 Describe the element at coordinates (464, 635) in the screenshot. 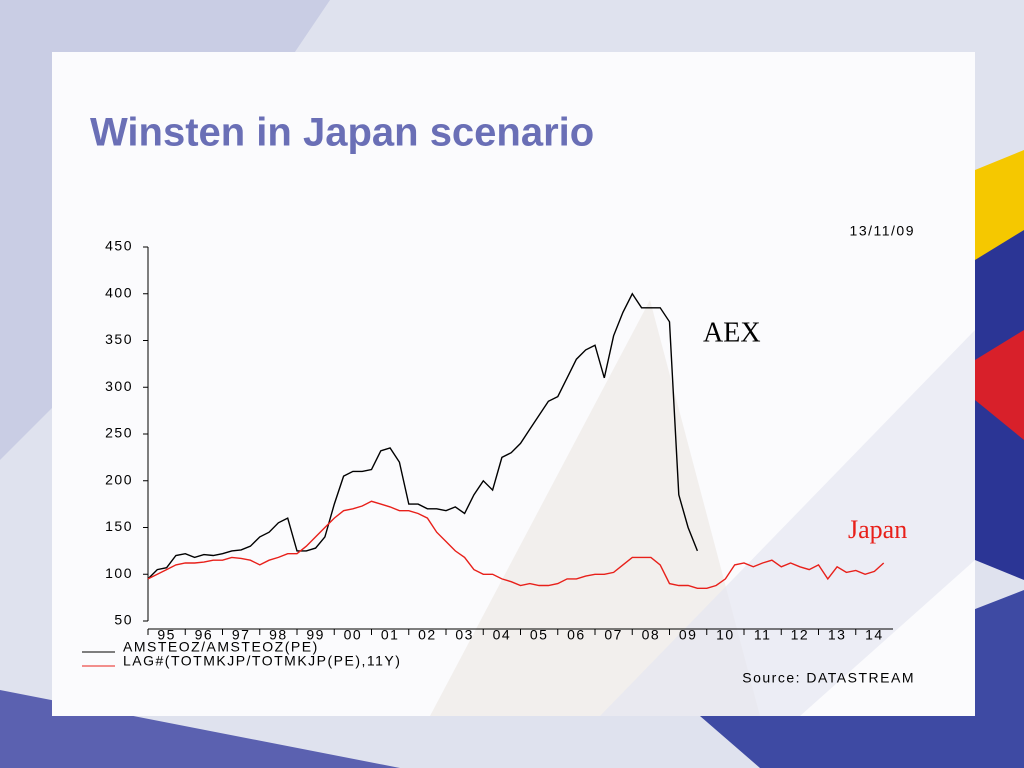

I see `x-tick-label: 03` at that location.